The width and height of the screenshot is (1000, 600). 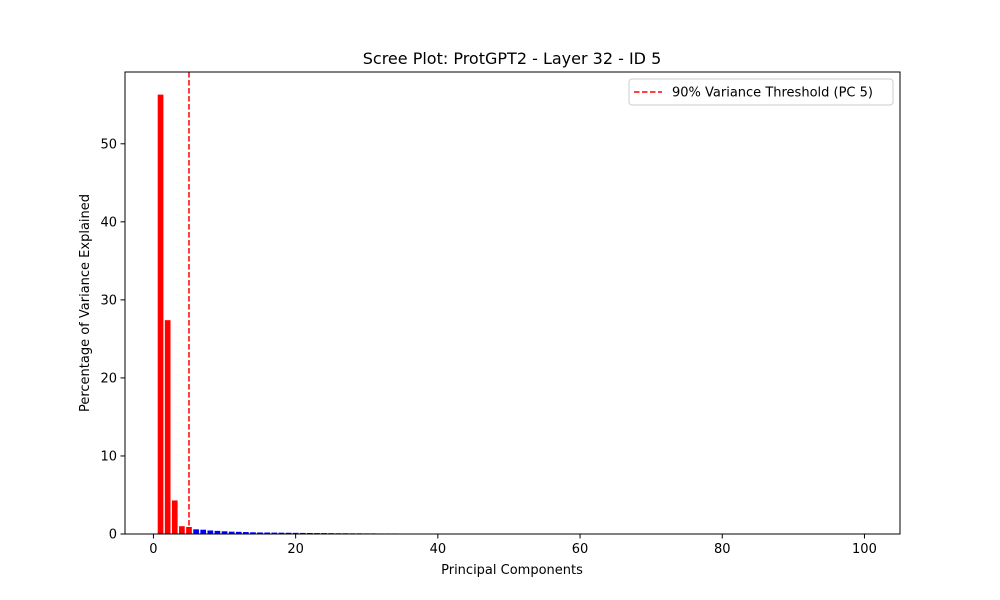 I want to click on y-tick-label-10: 10, so click(x=108, y=456).